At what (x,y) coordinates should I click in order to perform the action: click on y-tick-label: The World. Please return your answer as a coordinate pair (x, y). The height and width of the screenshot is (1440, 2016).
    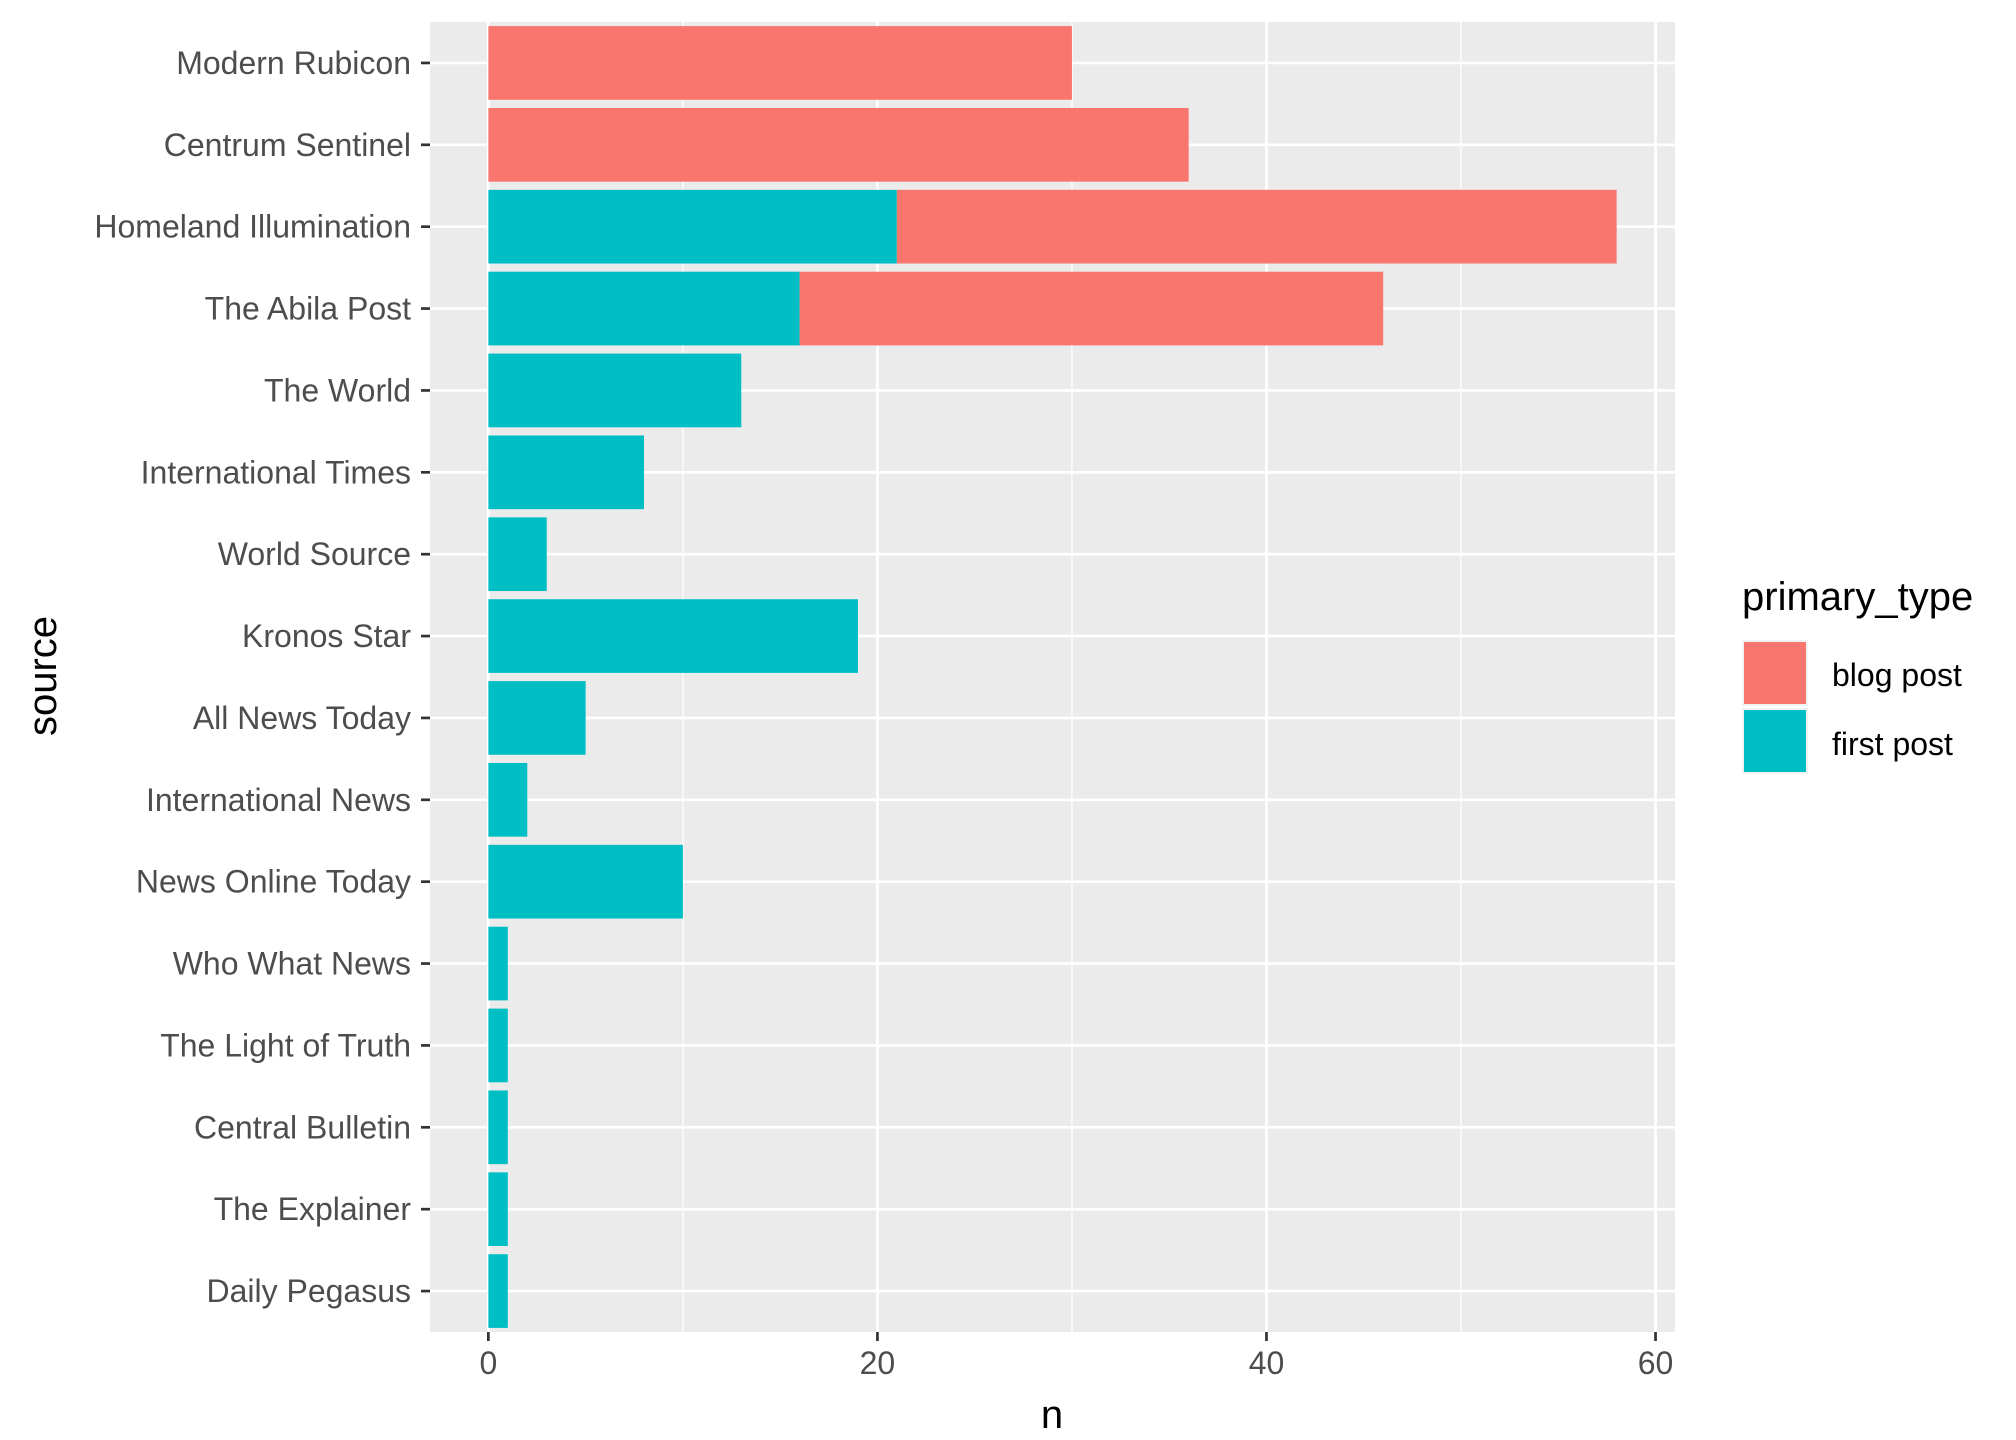
    Looking at the image, I should click on (337, 390).